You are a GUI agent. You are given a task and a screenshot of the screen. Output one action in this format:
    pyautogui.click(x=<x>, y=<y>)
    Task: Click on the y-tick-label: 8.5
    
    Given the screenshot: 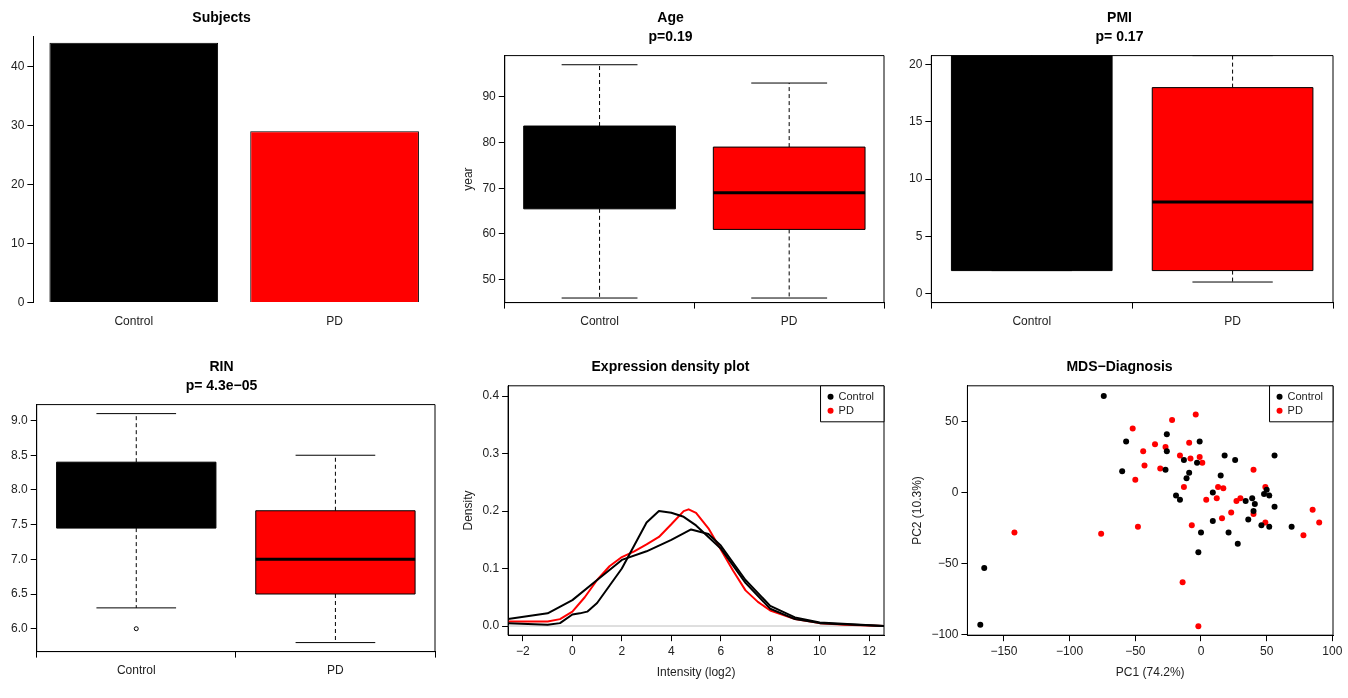 What is the action you would take?
    pyautogui.click(x=19, y=454)
    